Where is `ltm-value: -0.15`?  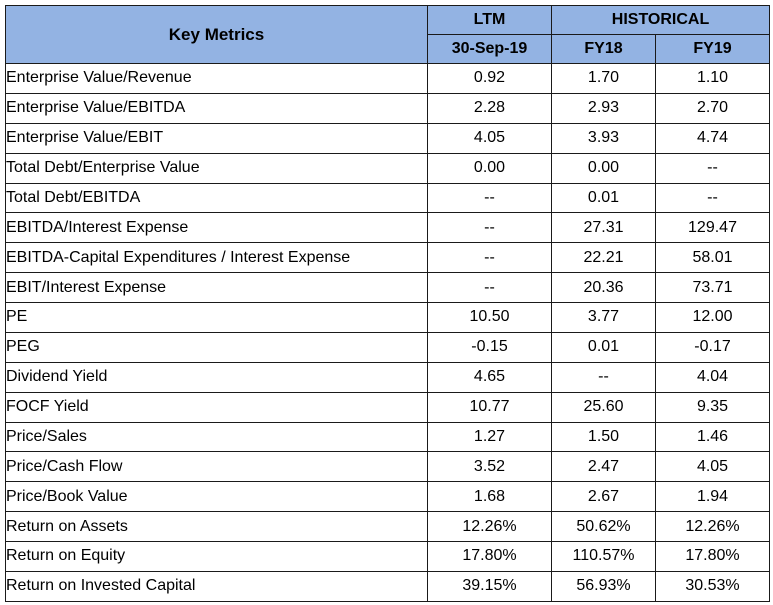 ltm-value: -0.15 is located at coordinates (489, 347).